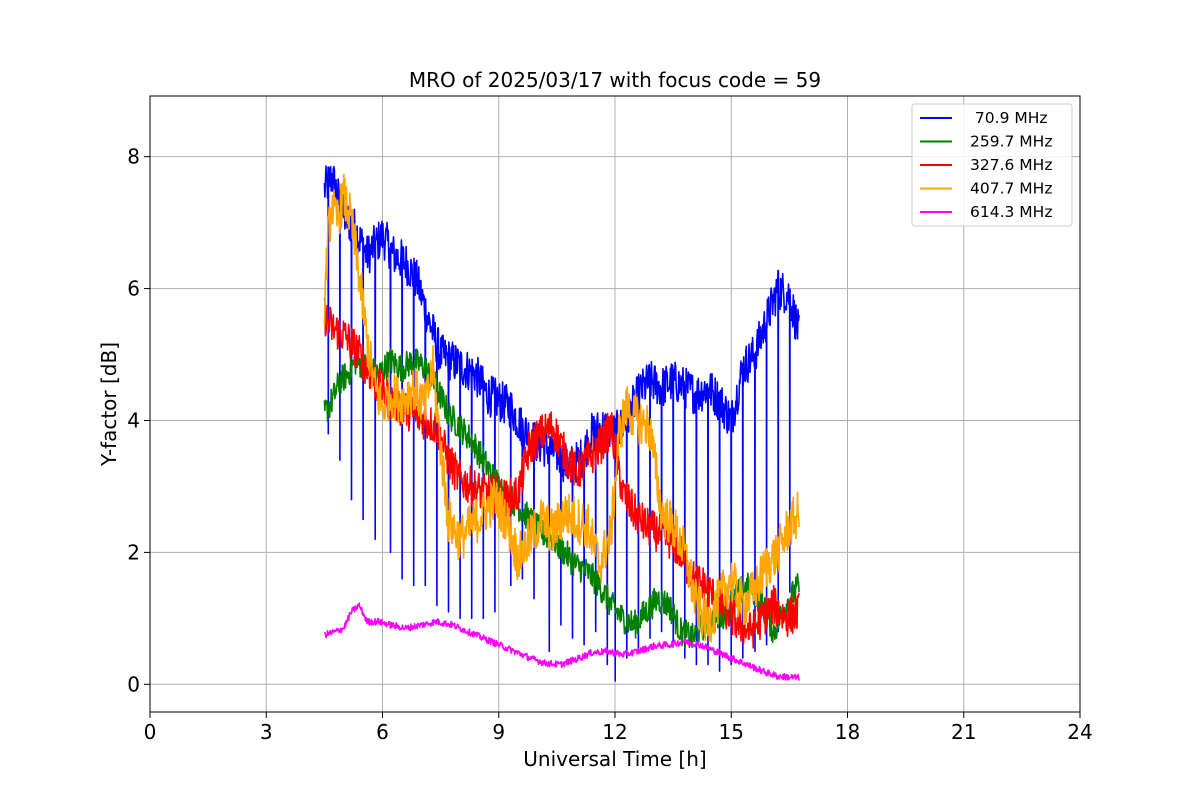 This screenshot has height=804, width=1200. Describe the element at coordinates (1009, 118) in the screenshot. I see `legend-label: 70.9 MHz` at that location.